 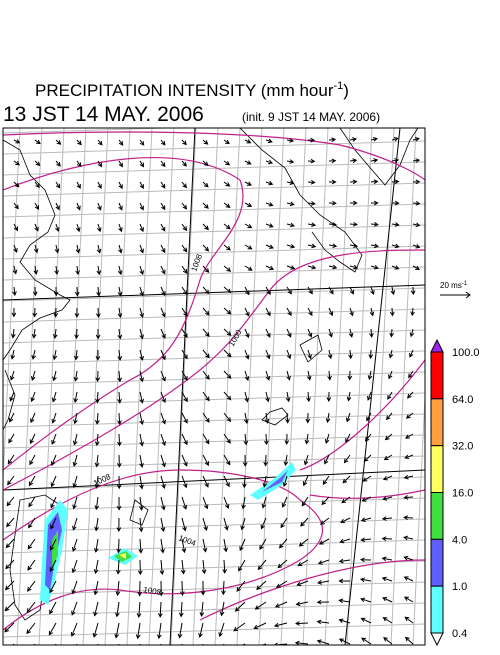 I want to click on init-time: (init. 9 JST 14 MAY. 2006), so click(x=311, y=117).